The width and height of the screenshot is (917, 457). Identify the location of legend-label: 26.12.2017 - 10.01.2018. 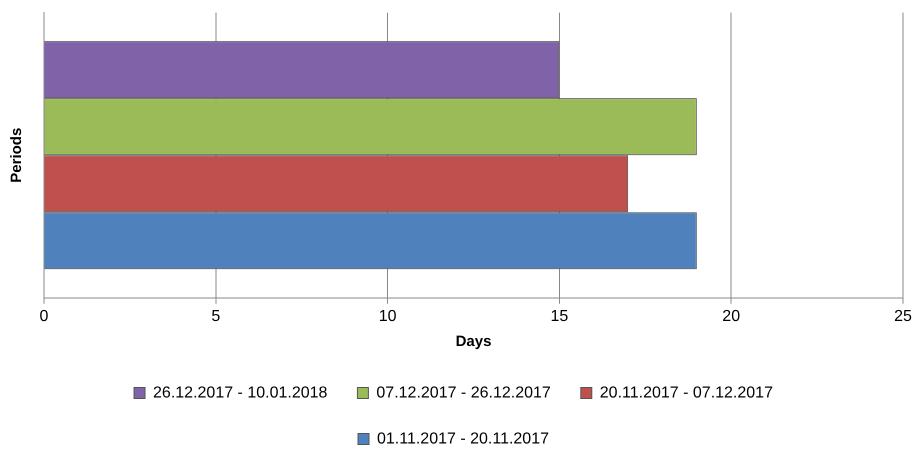
(240, 393).